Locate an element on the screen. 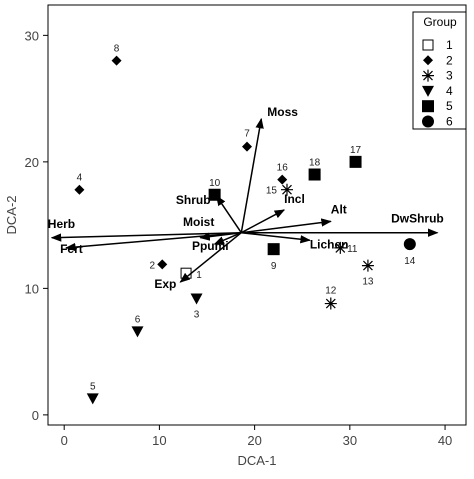 Image resolution: width=474 pixels, height=479 pixels. legend-label: 6 is located at coordinates (449, 122).